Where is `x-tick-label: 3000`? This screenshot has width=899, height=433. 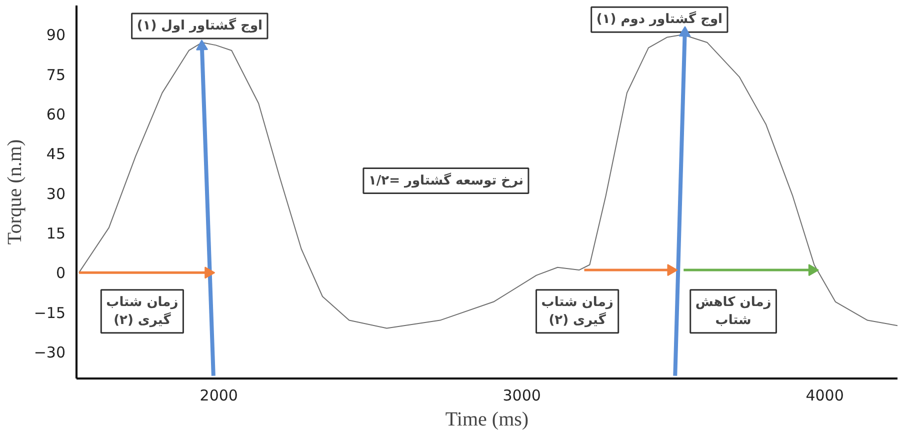 x-tick-label: 3000 is located at coordinates (521, 395).